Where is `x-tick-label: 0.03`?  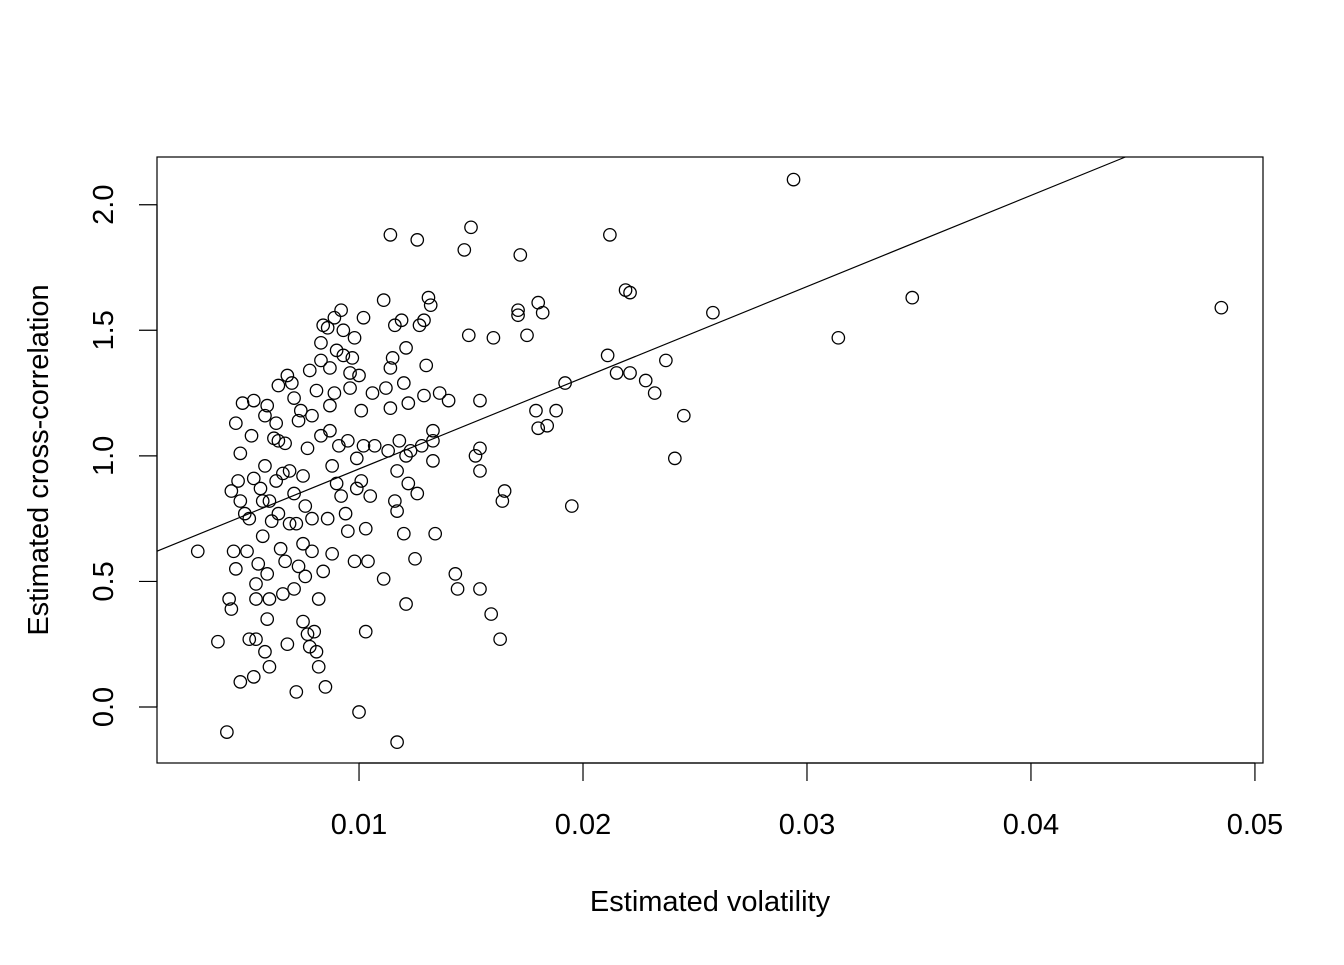
x-tick-label: 0.03 is located at coordinates (807, 825).